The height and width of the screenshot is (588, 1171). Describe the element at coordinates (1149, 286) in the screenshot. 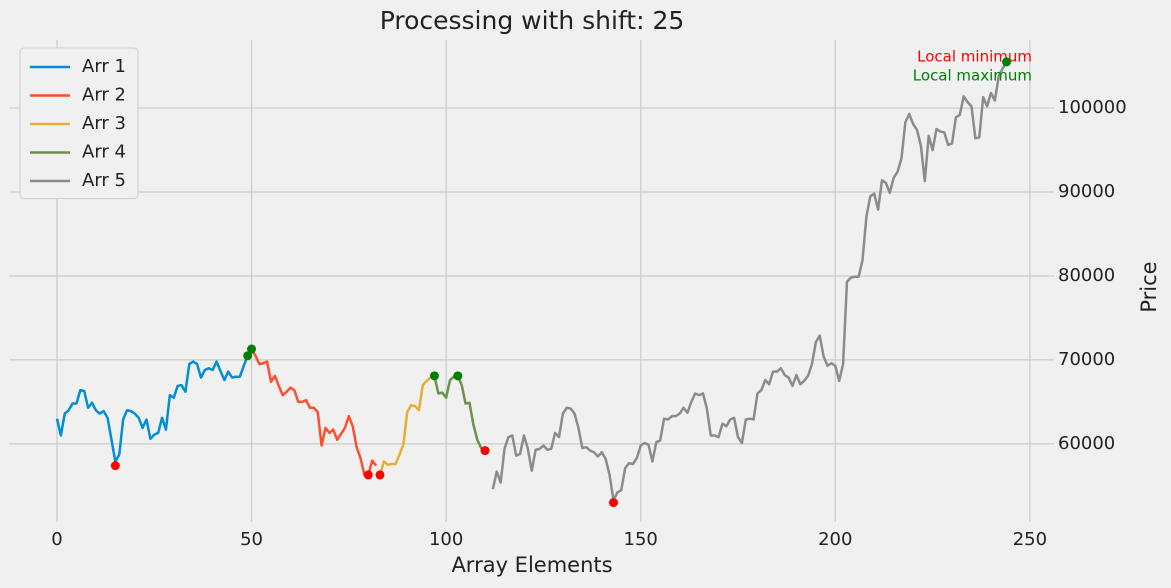

I see `y-axis-label: Price` at that location.